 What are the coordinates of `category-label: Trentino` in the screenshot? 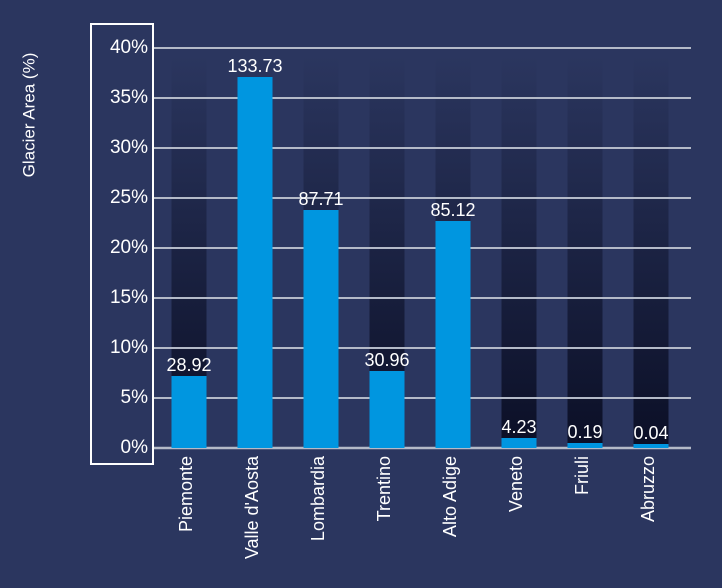 It's located at (384, 488).